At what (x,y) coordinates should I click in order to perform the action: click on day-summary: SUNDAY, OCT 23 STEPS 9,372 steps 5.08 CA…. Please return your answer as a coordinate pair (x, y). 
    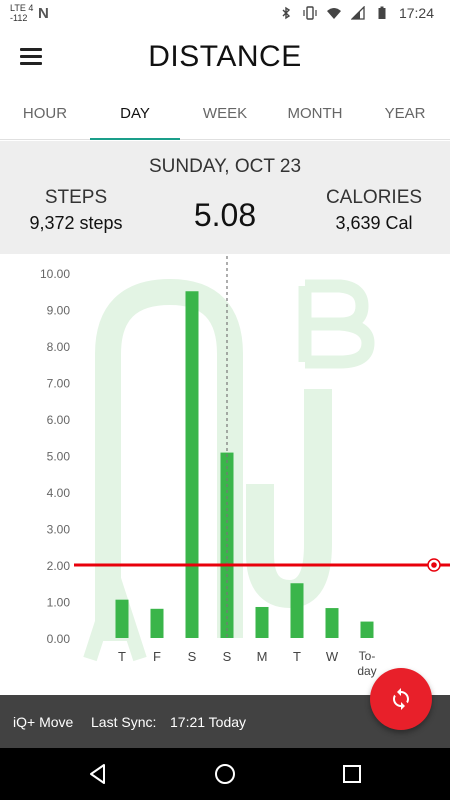
    Looking at the image, I should click on (225, 197).